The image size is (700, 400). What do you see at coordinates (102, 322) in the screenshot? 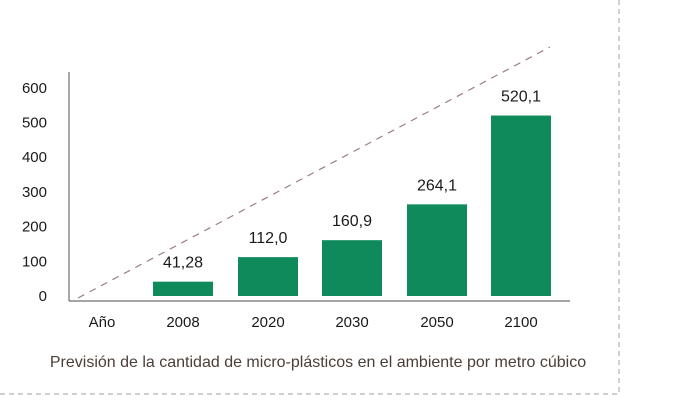
I see `x-axis-label: Año` at bounding box center [102, 322].